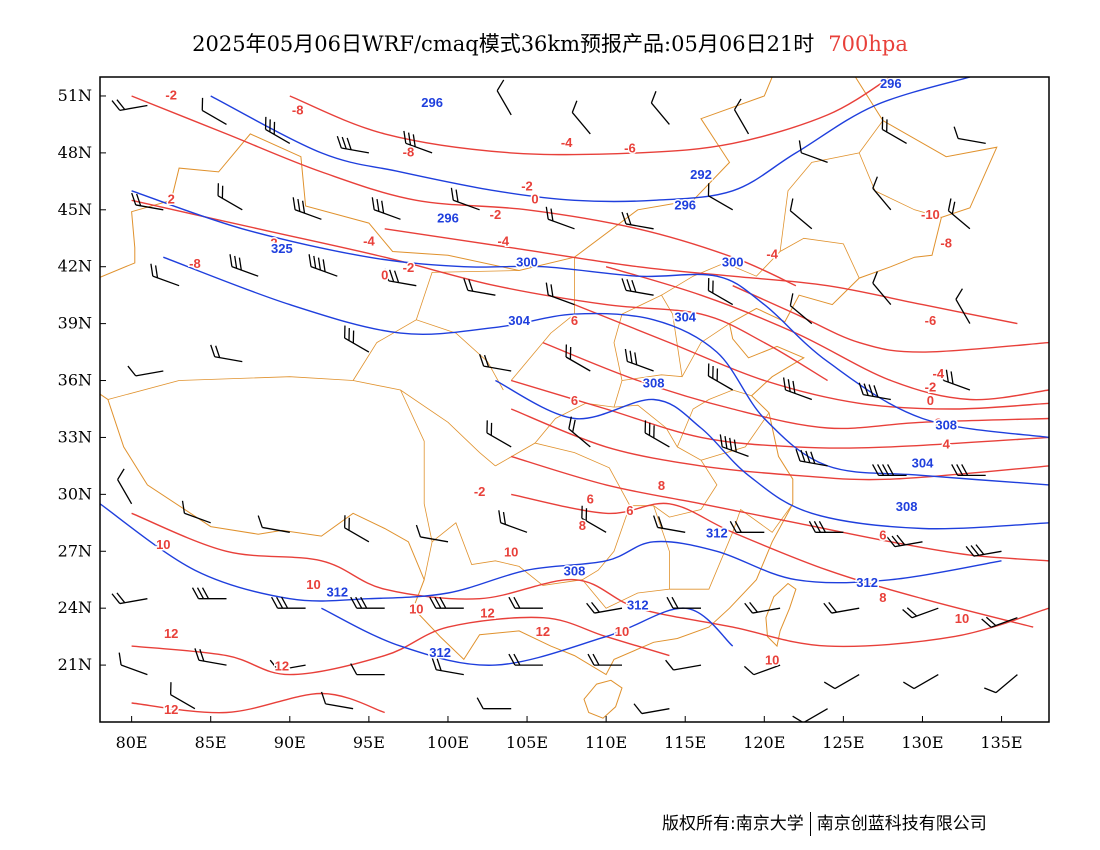 The width and height of the screenshot is (1100, 850). What do you see at coordinates (75, 493) in the screenshot?
I see `lat-tick-label: 30N` at bounding box center [75, 493].